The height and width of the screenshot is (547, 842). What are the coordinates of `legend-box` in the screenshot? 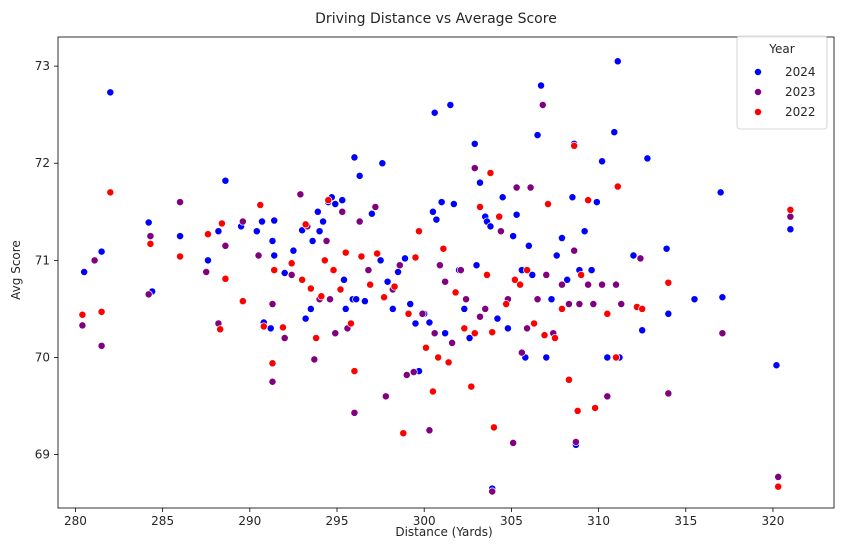 It's located at (782, 82).